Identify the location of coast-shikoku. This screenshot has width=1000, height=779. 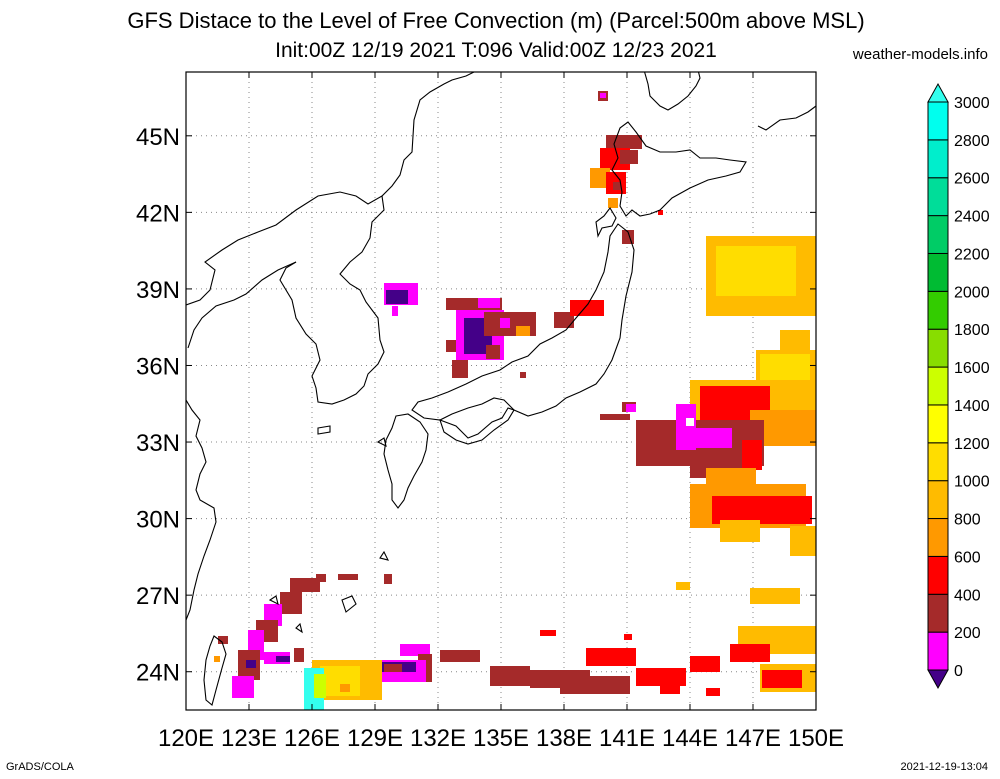
(477, 426).